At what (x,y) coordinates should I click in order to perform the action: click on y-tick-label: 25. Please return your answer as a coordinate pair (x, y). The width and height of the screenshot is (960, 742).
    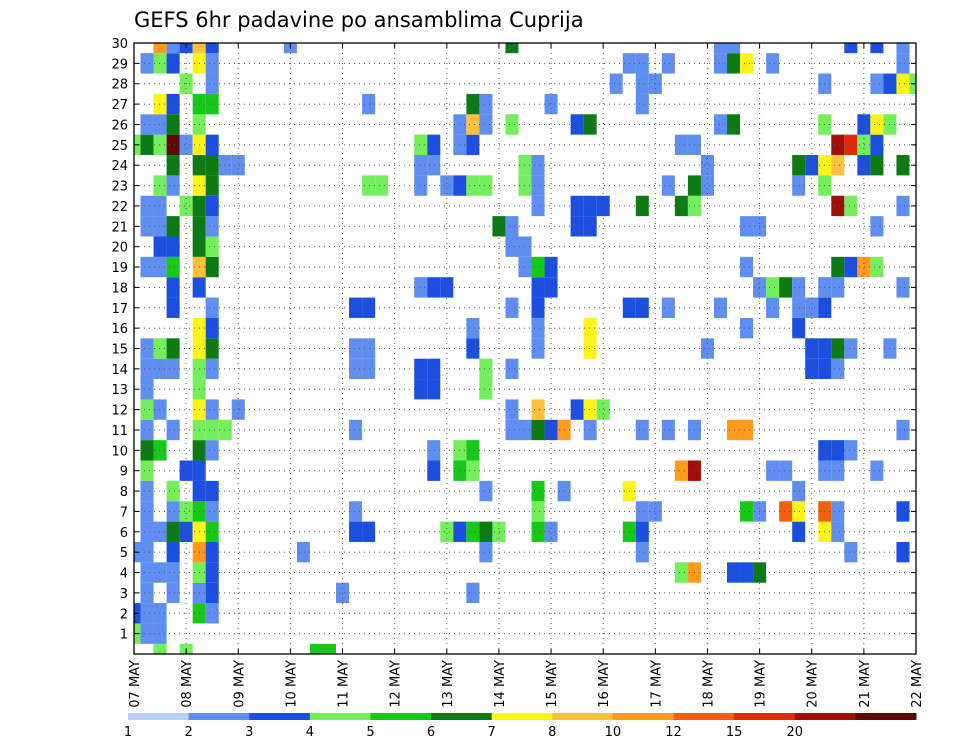
    Looking at the image, I should click on (119, 146).